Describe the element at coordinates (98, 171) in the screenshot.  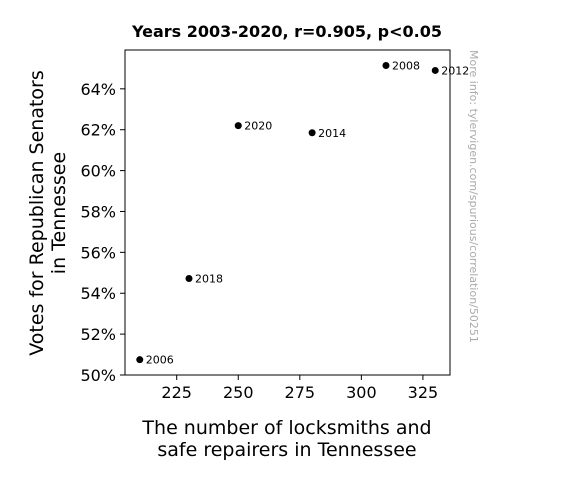
I see `y-tick-label: 60%` at that location.